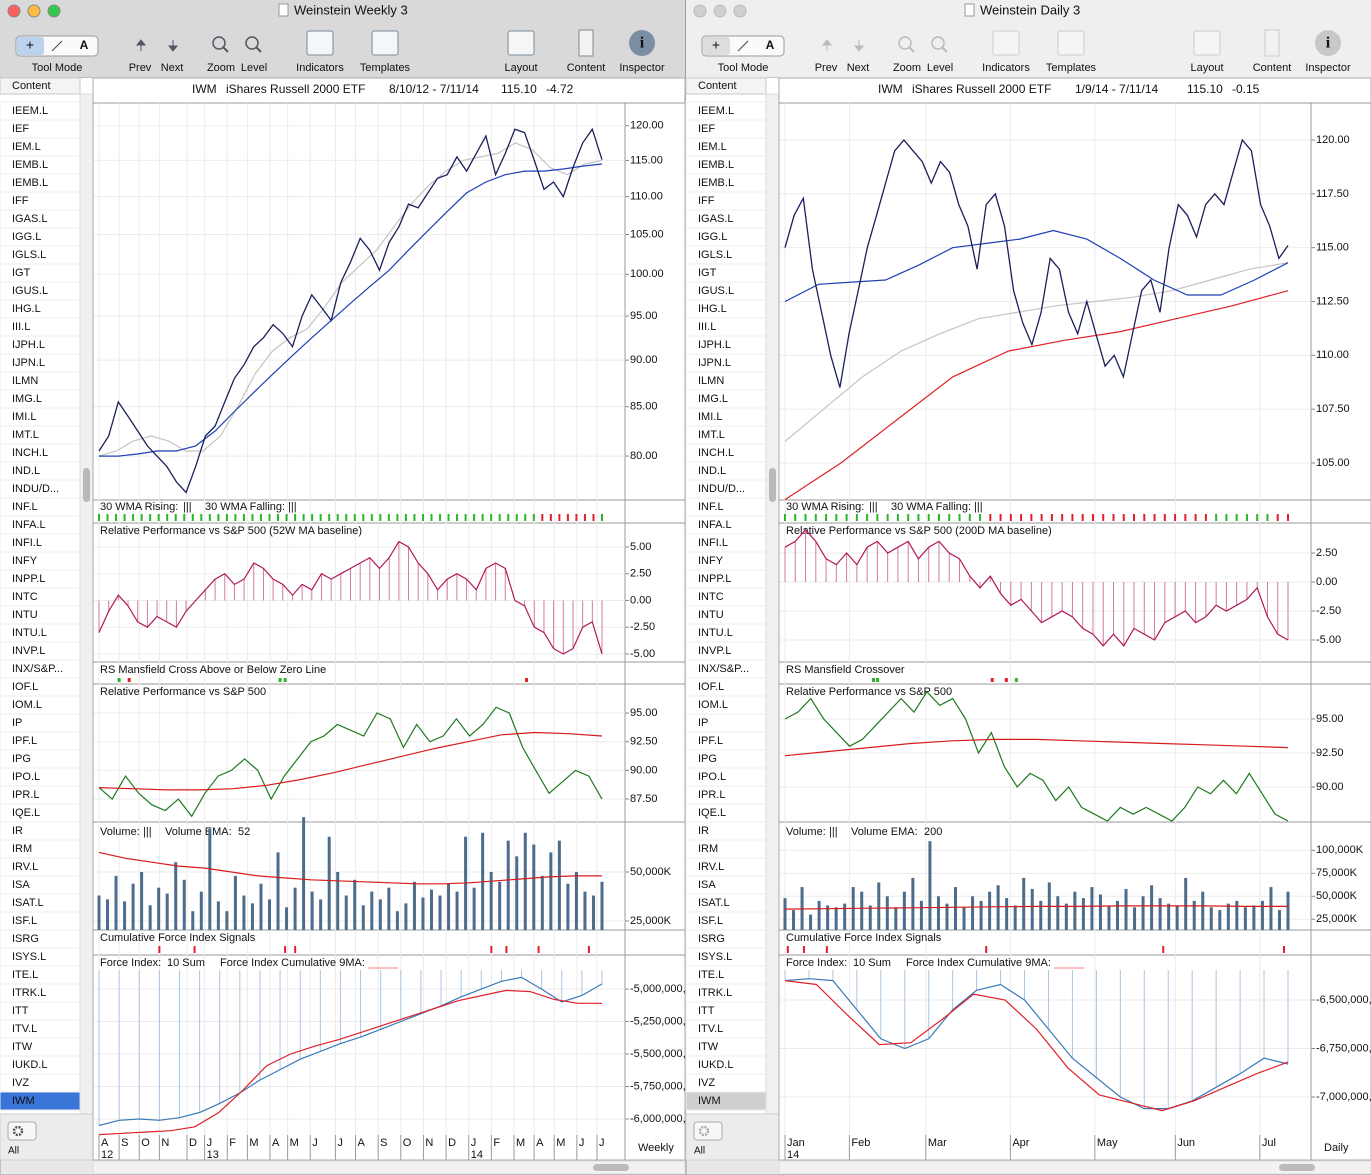 The width and height of the screenshot is (1371, 1175). I want to click on toolbar-label: Tool Mode, so click(743, 68).